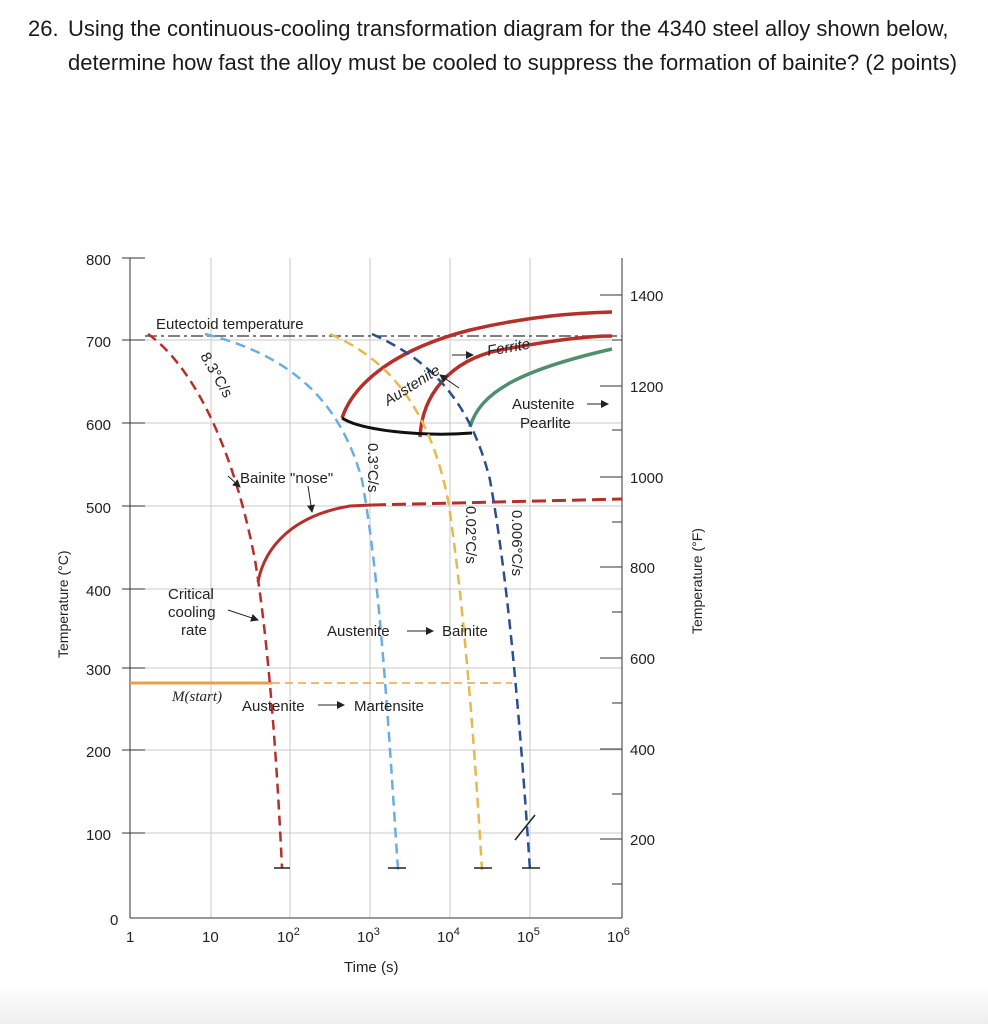 The height and width of the screenshot is (1024, 988). I want to click on y-right-axis-title: Temperature (°F), so click(697, 581).